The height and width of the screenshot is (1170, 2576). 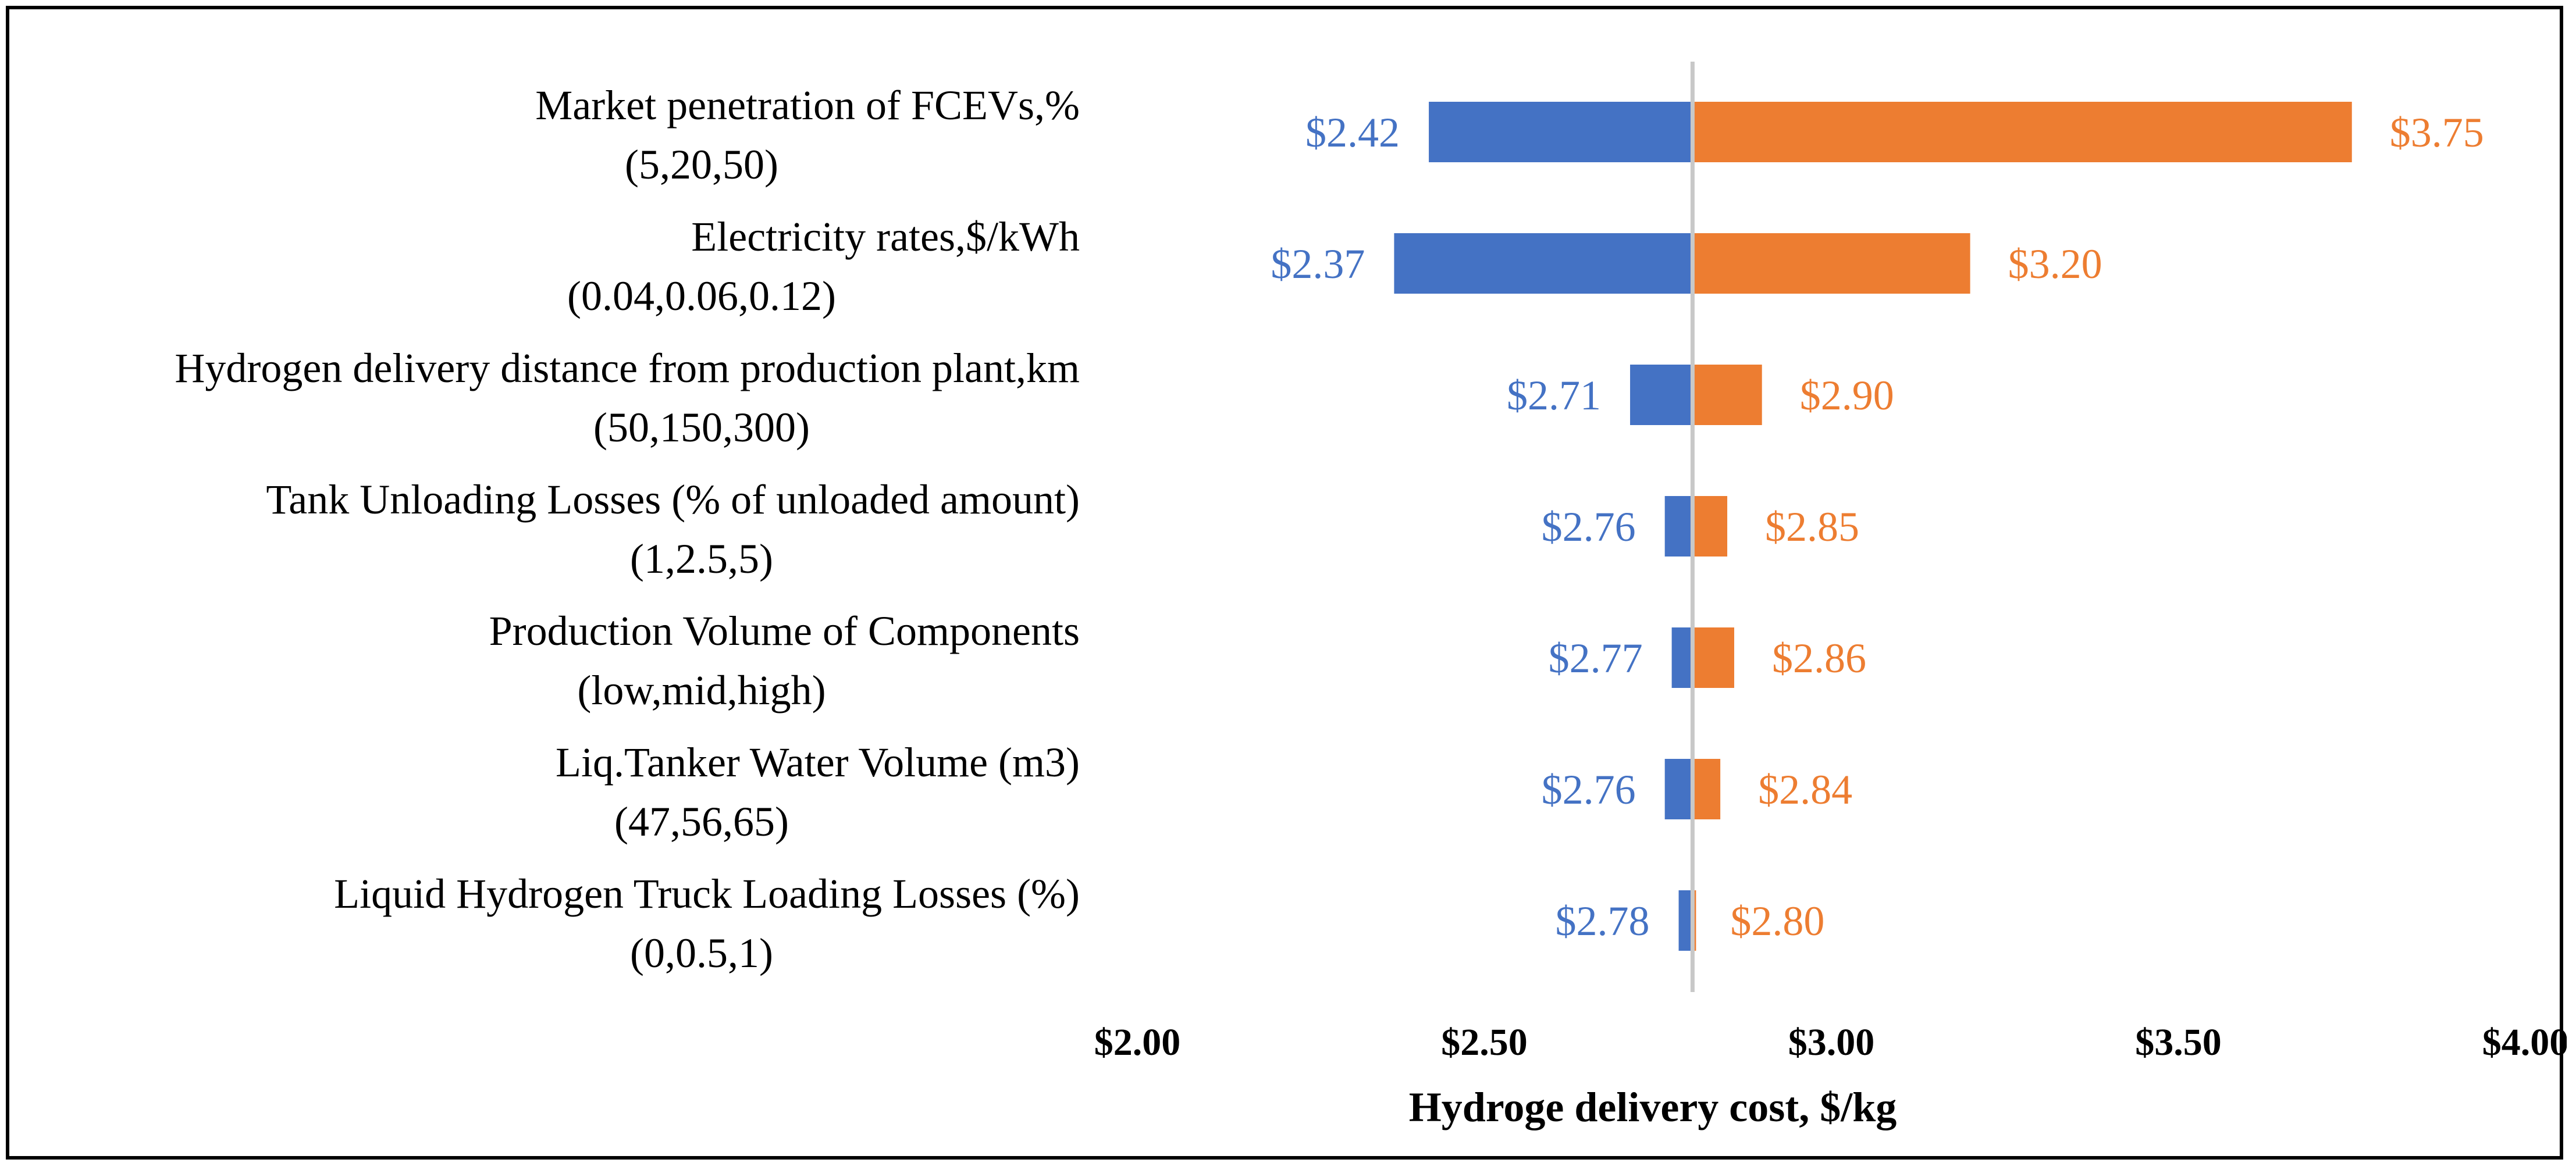 I want to click on x-tick-label: $2.50, so click(x=1484, y=1043).